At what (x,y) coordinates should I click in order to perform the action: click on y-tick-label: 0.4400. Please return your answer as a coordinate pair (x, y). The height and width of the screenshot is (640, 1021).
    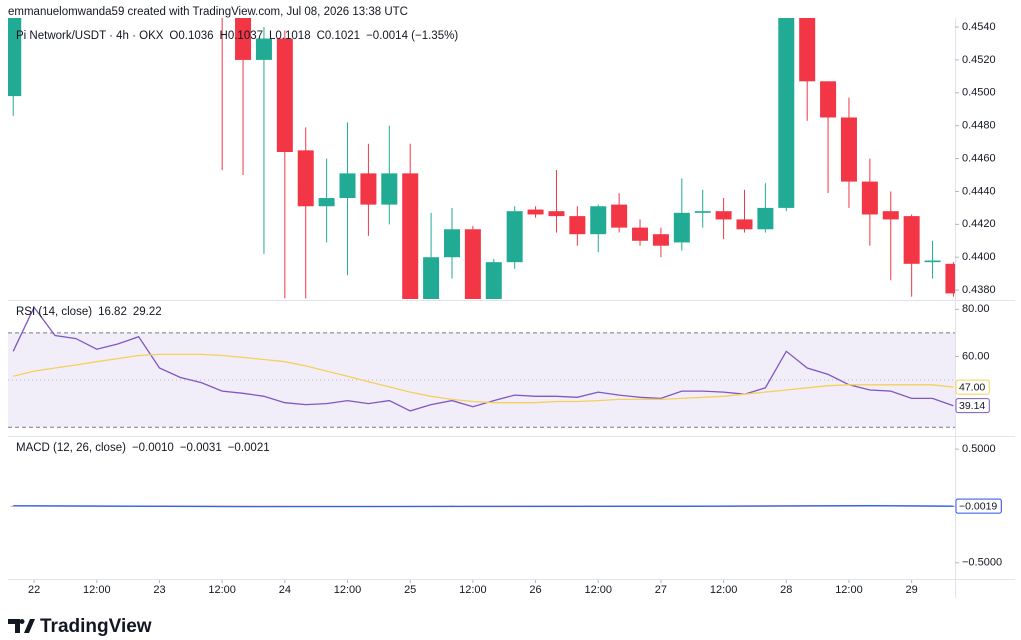
    Looking at the image, I should click on (979, 257).